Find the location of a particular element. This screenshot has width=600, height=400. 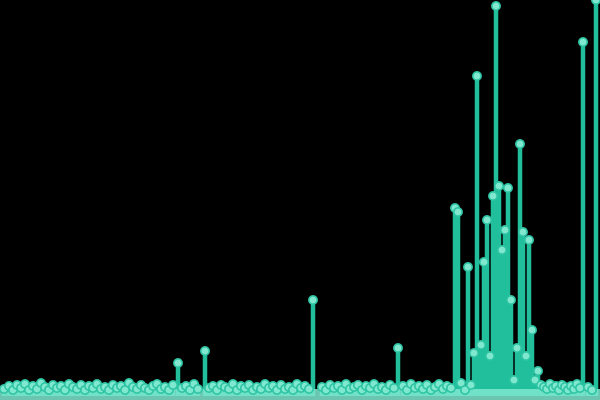

baseline-group is located at coordinates (300, 394).